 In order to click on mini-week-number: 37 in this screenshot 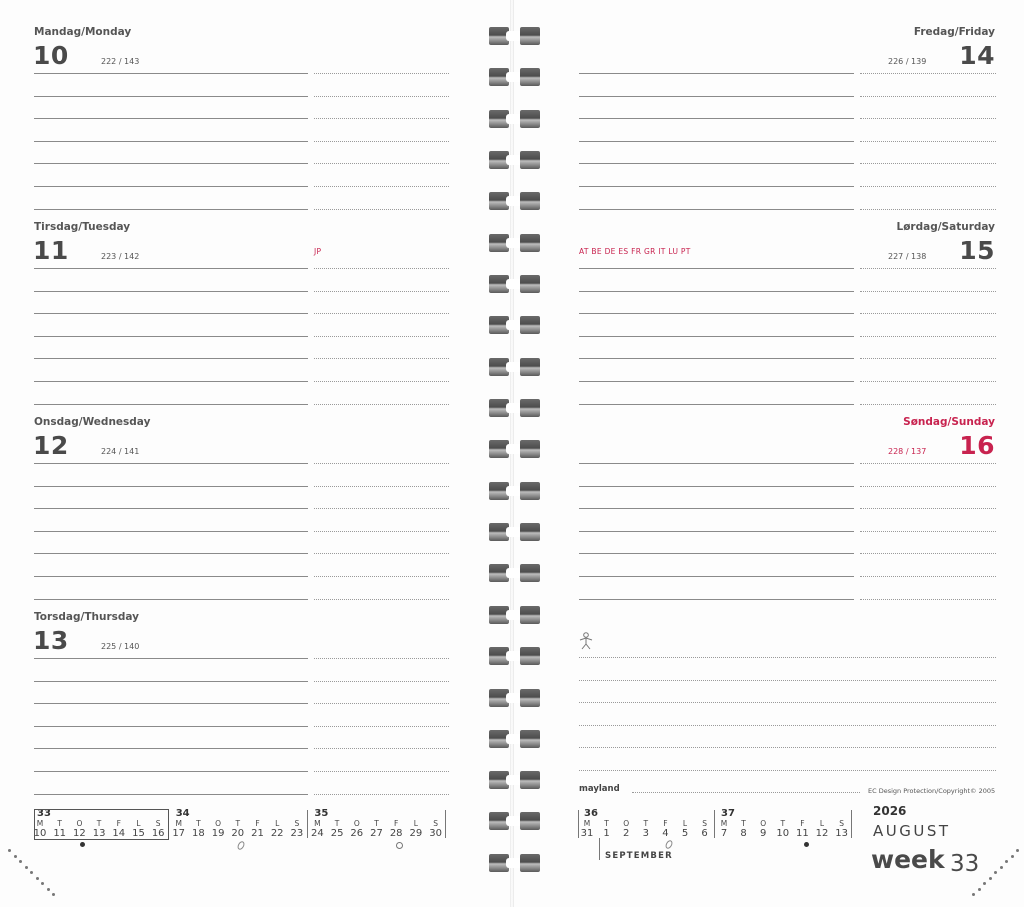, I will do `click(728, 813)`.